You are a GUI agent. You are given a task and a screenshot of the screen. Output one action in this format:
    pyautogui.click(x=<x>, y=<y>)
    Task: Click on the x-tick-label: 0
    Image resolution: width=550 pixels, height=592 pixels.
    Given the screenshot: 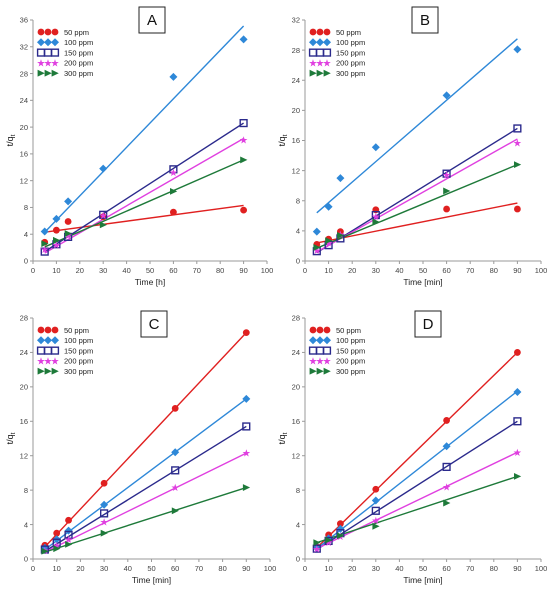 What is the action you would take?
    pyautogui.click(x=305, y=270)
    